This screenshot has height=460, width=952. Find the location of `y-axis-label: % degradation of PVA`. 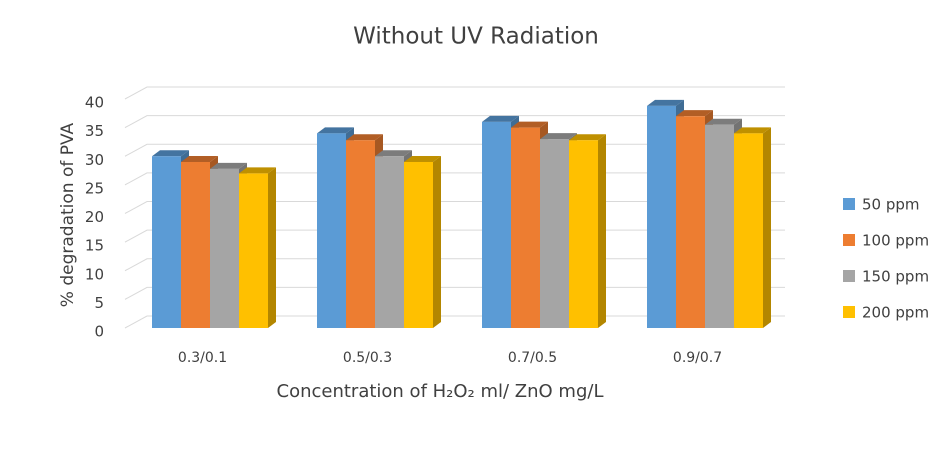

y-axis-label: % degradation of PVA is located at coordinates (68, 214).